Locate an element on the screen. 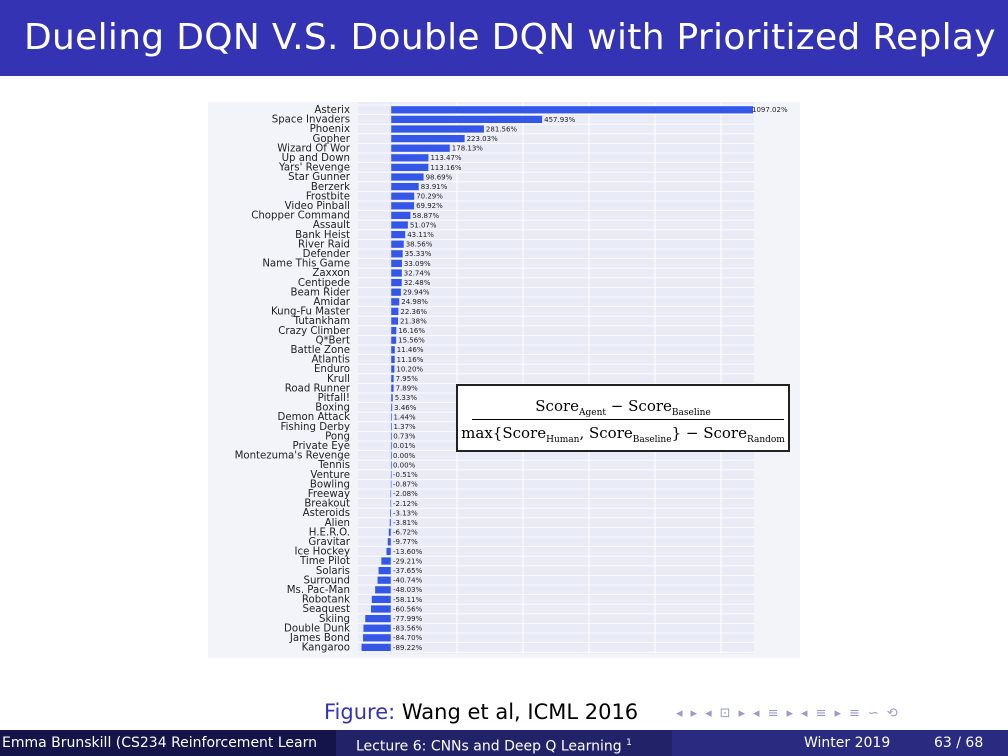 The height and width of the screenshot is (756, 1008). nav-prev-subsection-icon: ◂ is located at coordinates (709, 713).